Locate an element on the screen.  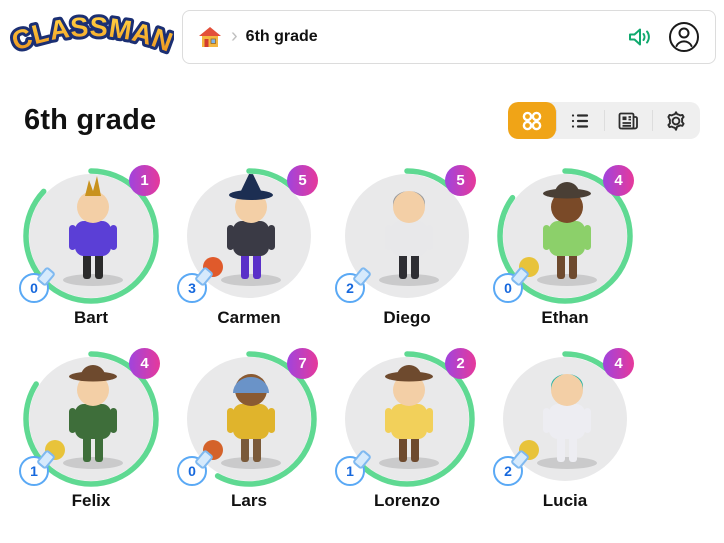
student-name: Lorenzo is located at coordinates (407, 500).